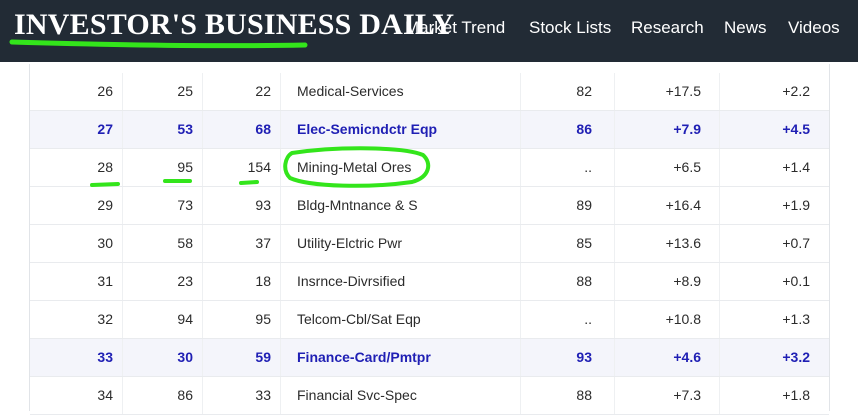  What do you see at coordinates (185, 281) in the screenshot?
I see `prev-rank-cell: 23` at bounding box center [185, 281].